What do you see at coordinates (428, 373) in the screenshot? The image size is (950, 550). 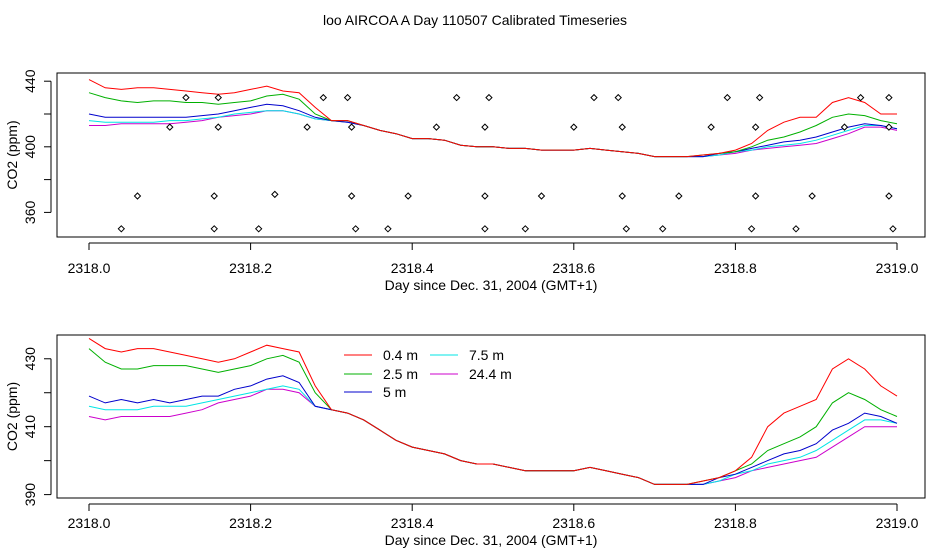 I see `chart-legend: 0.4 m 2.5 m 5 m 7.5 m 24.4 m` at bounding box center [428, 373].